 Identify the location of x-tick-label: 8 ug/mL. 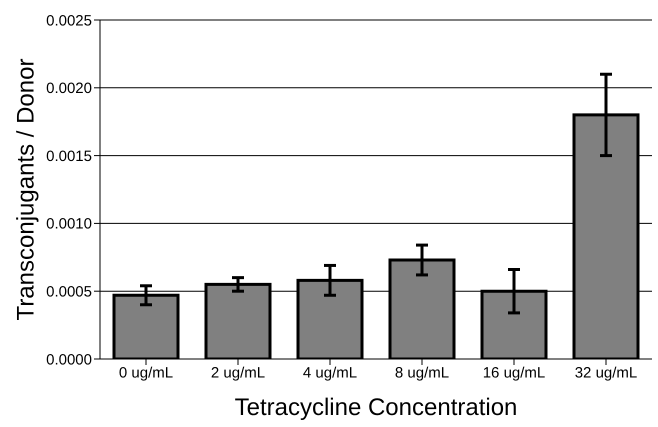
(422, 373).